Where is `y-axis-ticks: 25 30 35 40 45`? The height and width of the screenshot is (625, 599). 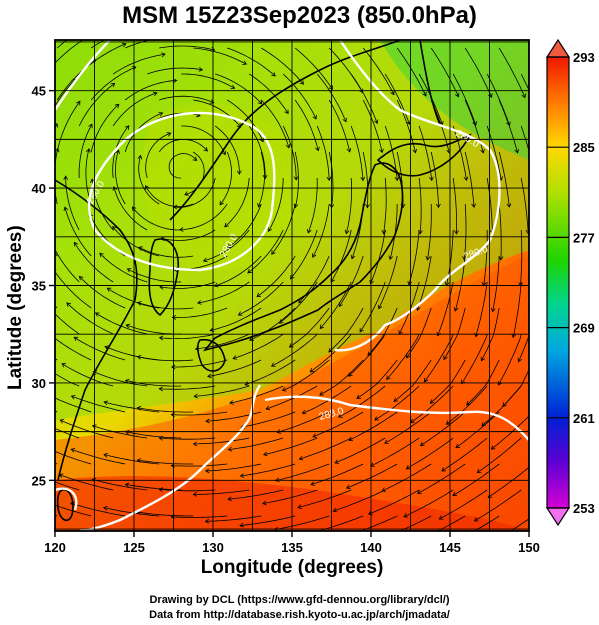
y-axis-ticks: 25 30 35 40 45 is located at coordinates (43, 286).